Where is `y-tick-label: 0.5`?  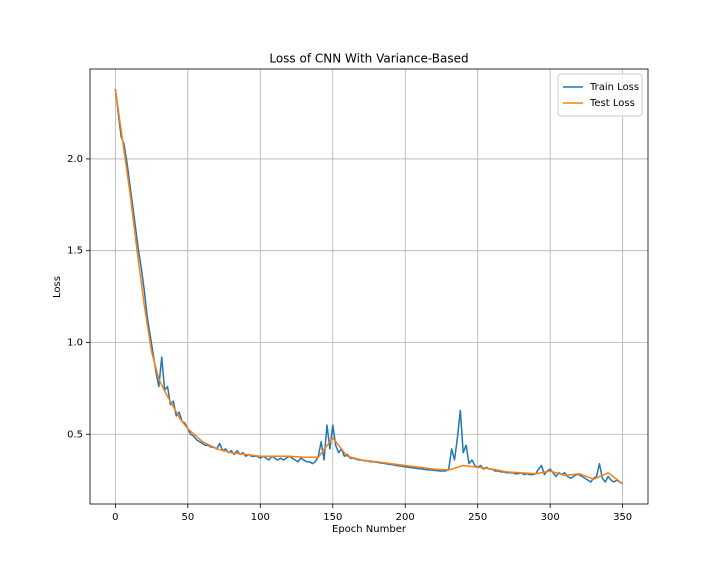 y-tick-label: 0.5 is located at coordinates (75, 434).